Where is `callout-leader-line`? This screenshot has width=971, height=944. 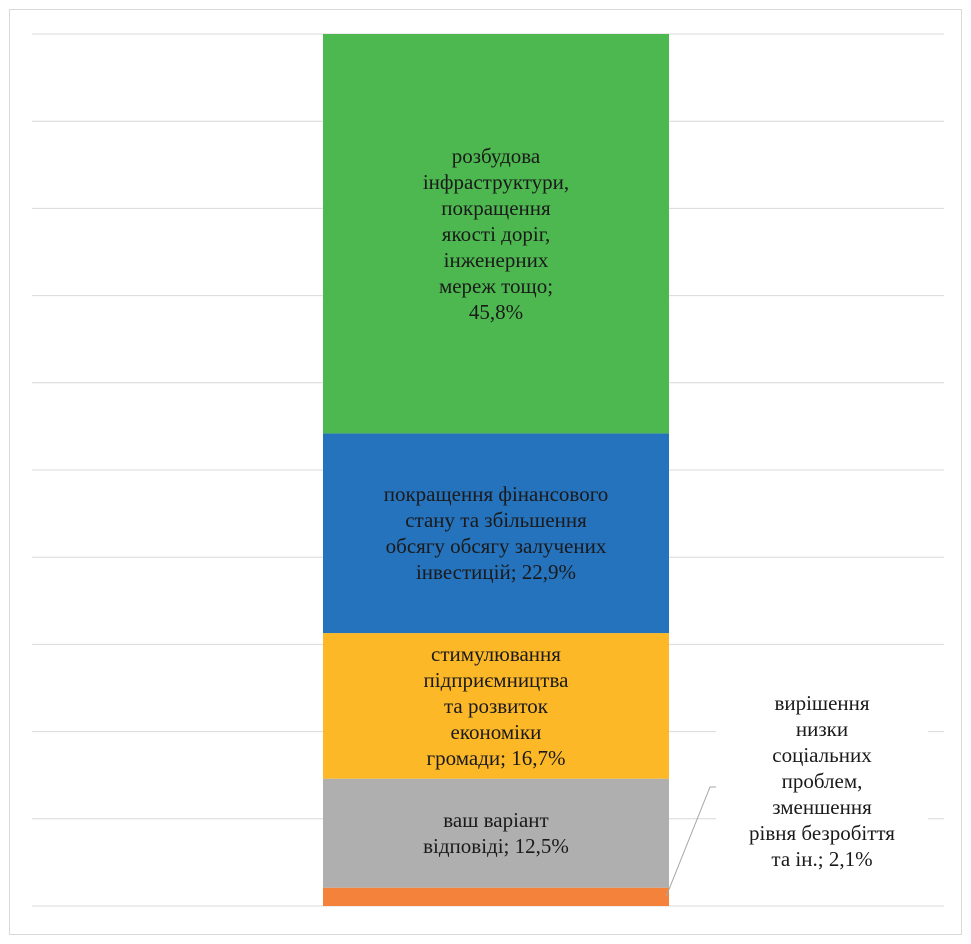
callout-leader-line is located at coordinates (690, 842).